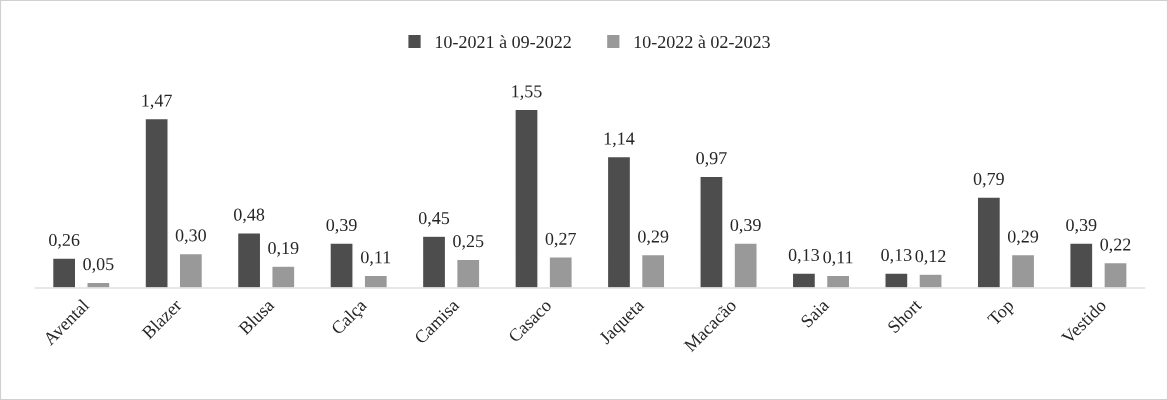 The image size is (1168, 400). What do you see at coordinates (702, 42) in the screenshot?
I see `legend-label: 10-2022 à 02-2023` at bounding box center [702, 42].